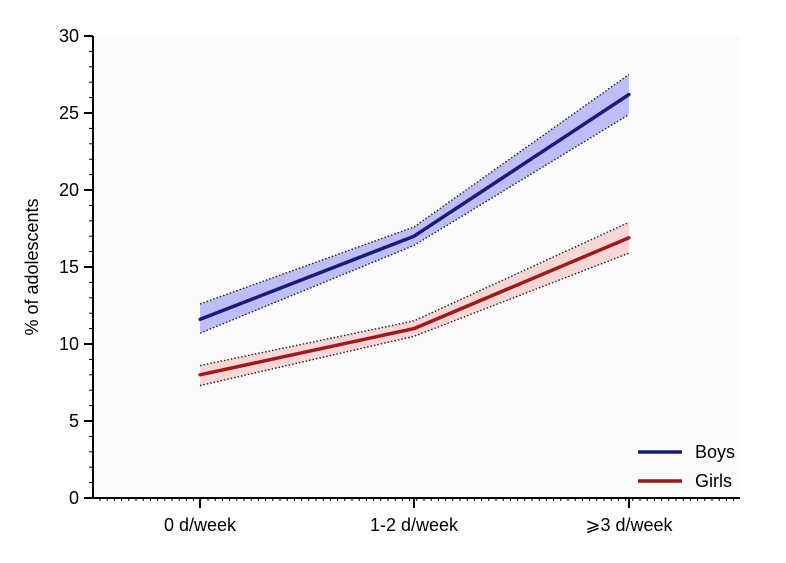 The width and height of the screenshot is (786, 563). Describe the element at coordinates (715, 452) in the screenshot. I see `boys-legend-label: Boys` at that location.